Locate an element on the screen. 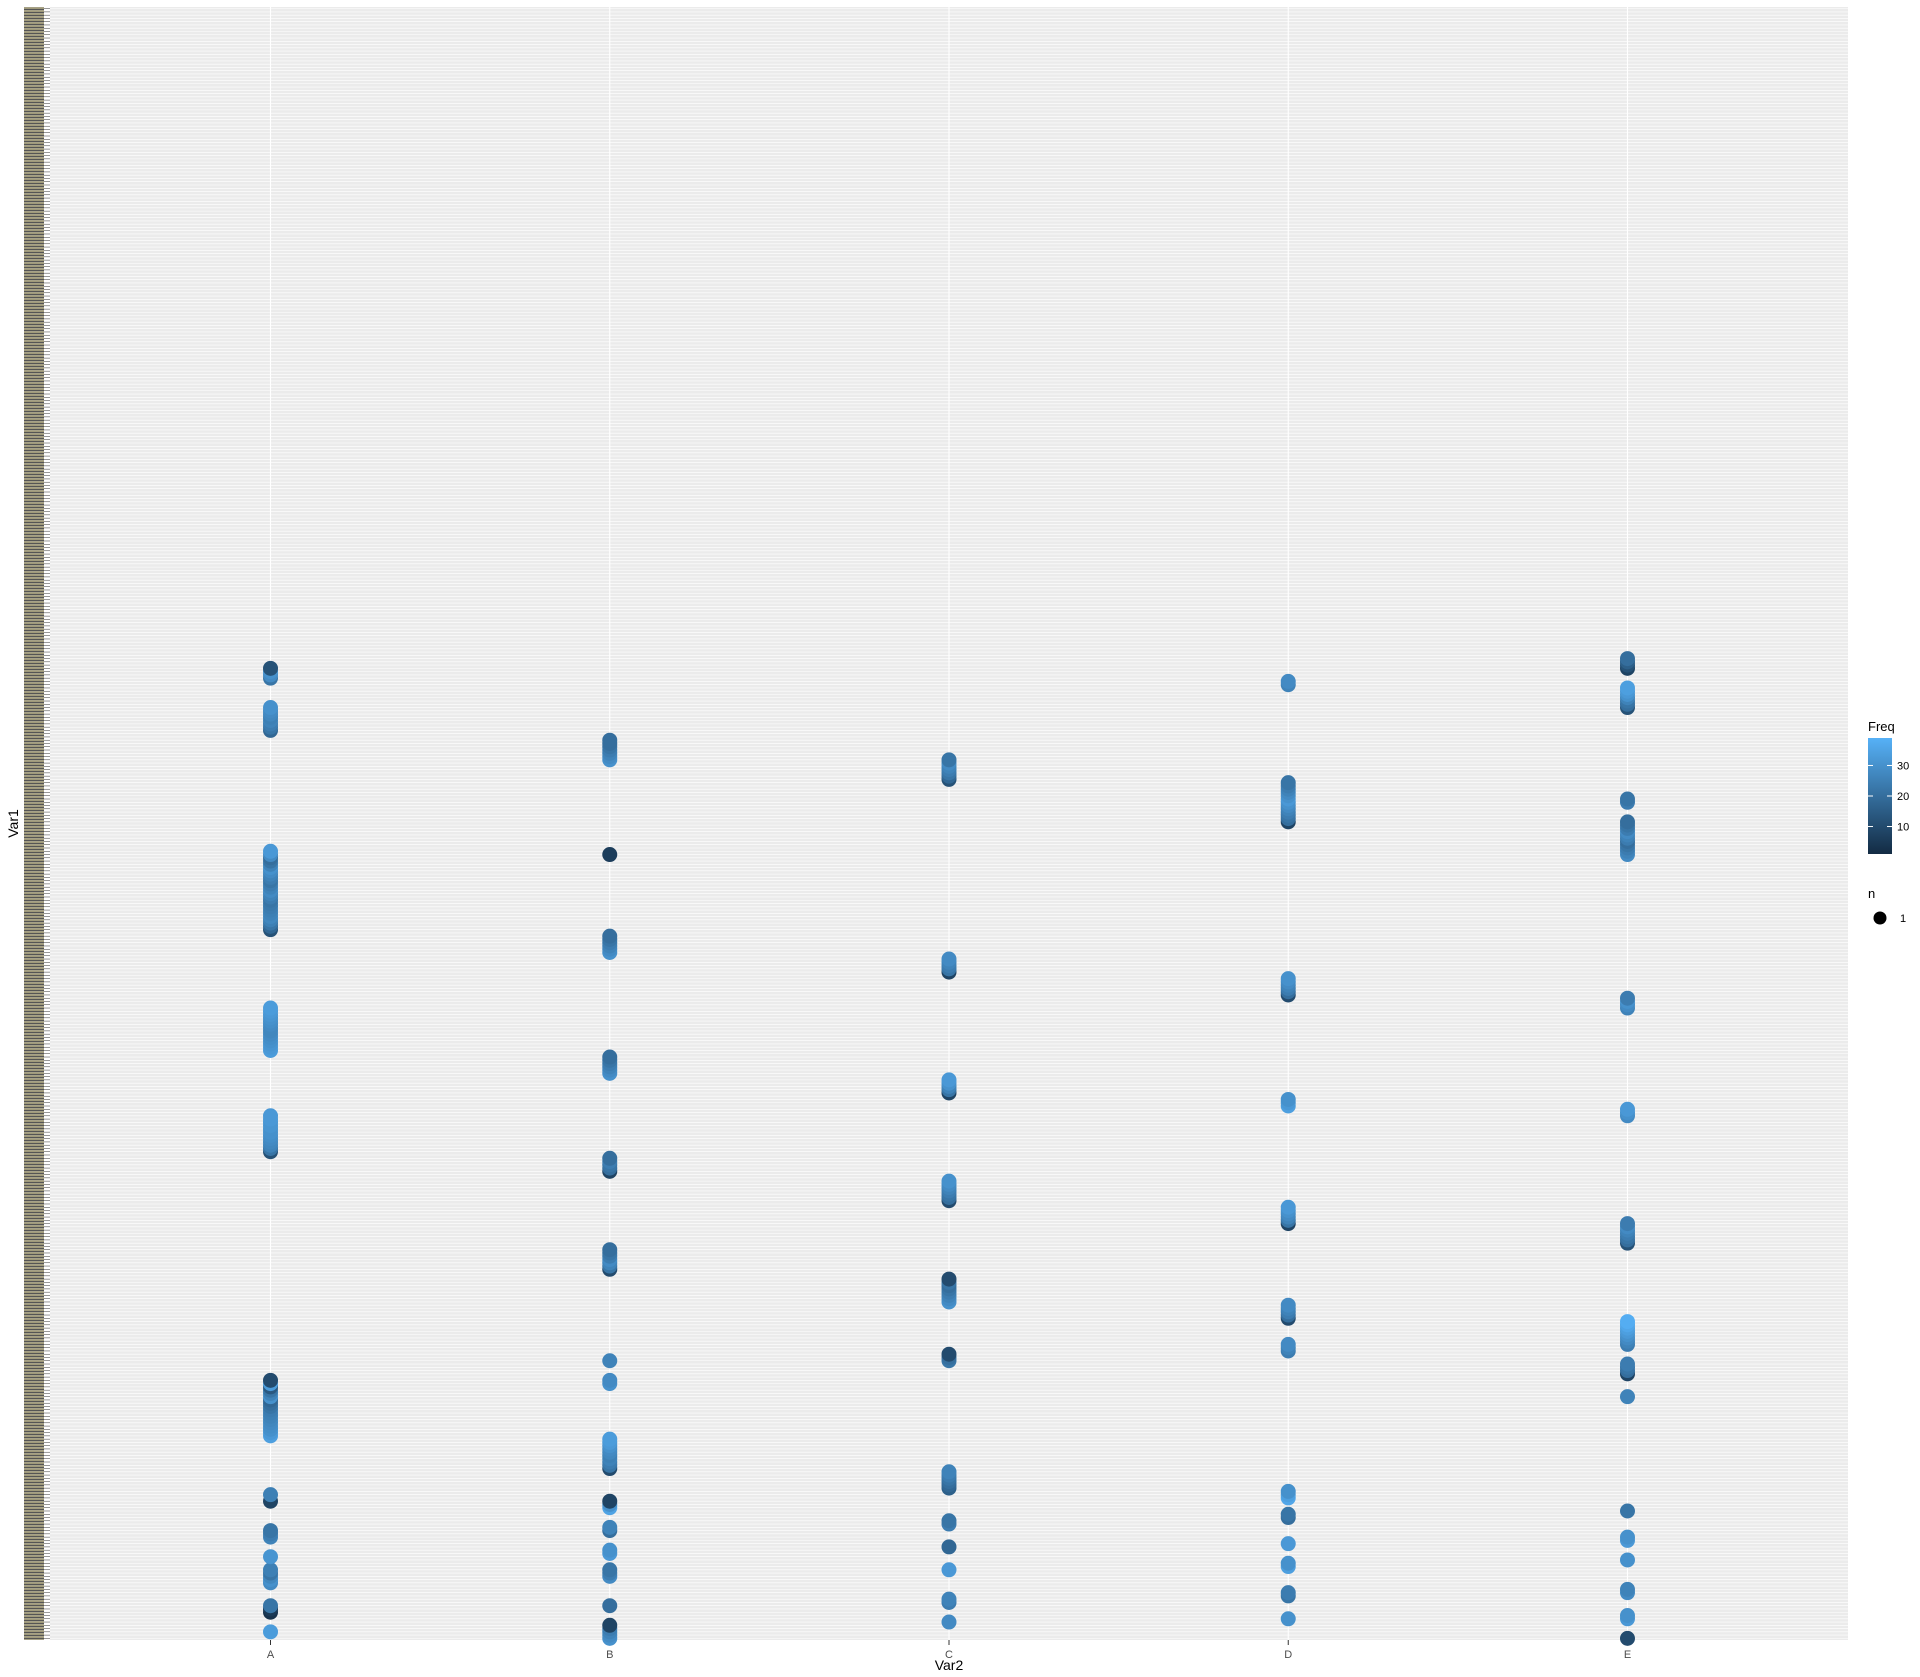  y-tick-label-band is located at coordinates (34, 823).